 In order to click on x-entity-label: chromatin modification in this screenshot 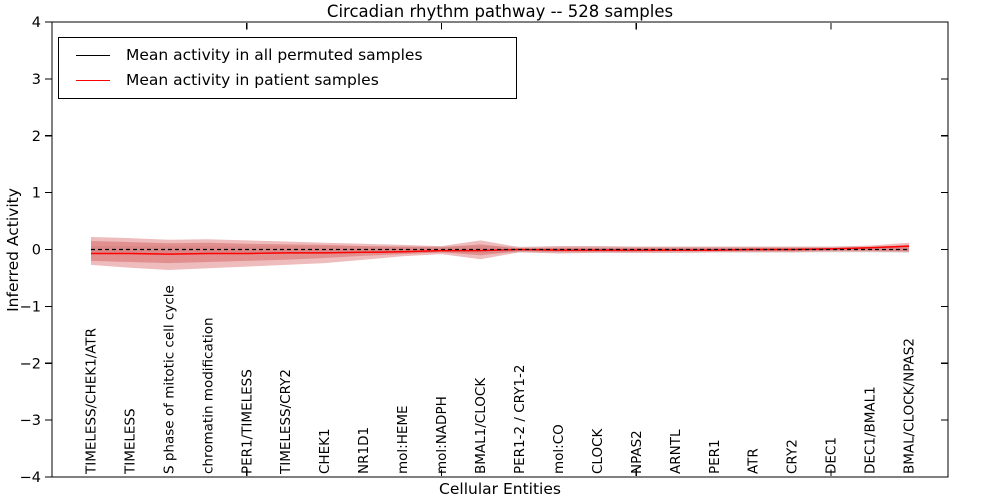, I will do `click(208, 395)`.